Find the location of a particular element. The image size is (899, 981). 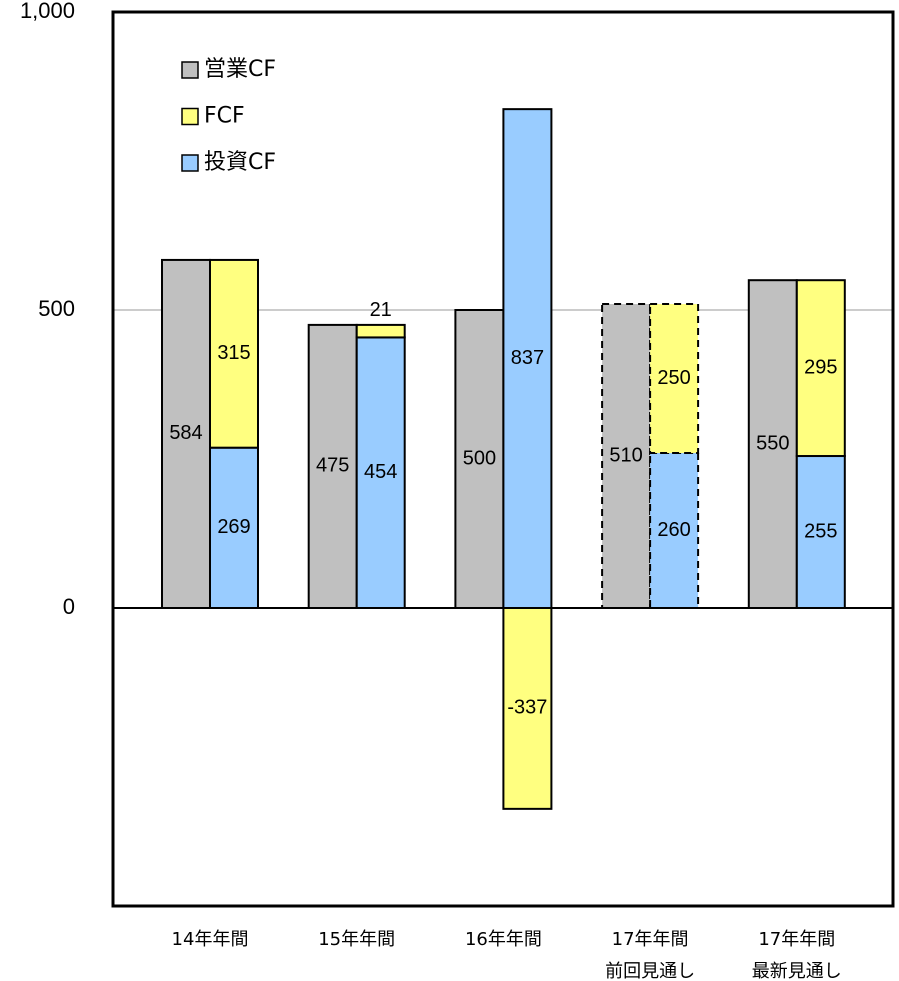

legend-label: FCF is located at coordinates (224, 116).